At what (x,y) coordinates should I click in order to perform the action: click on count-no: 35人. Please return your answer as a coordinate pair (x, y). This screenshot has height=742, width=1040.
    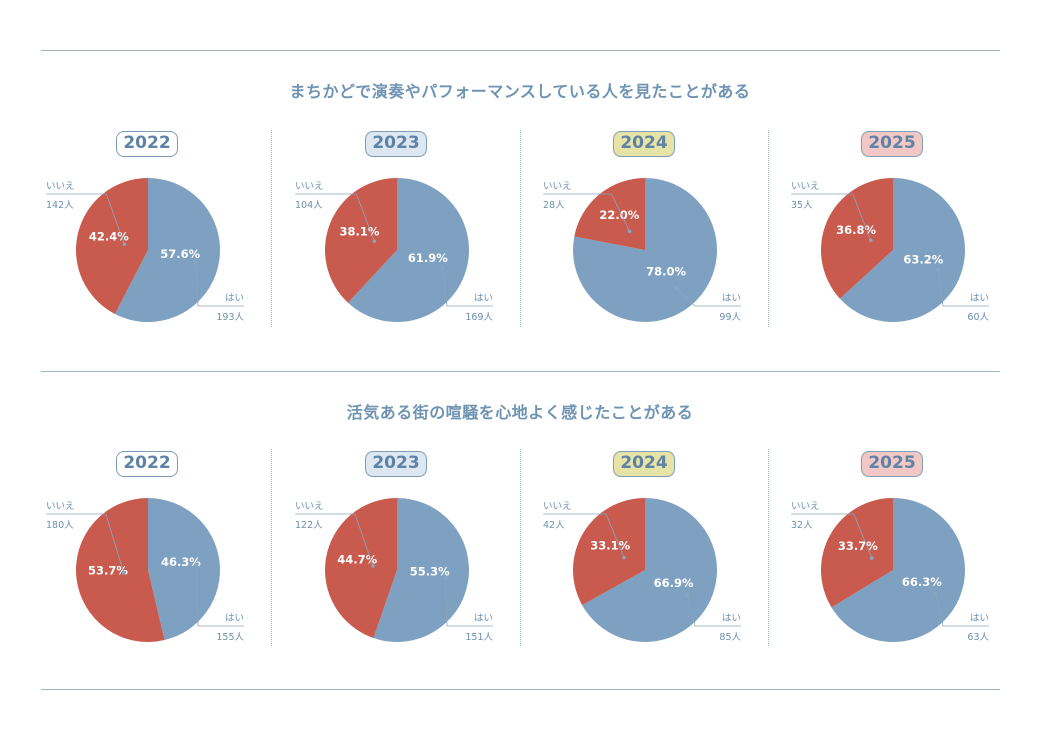
    Looking at the image, I should click on (802, 205).